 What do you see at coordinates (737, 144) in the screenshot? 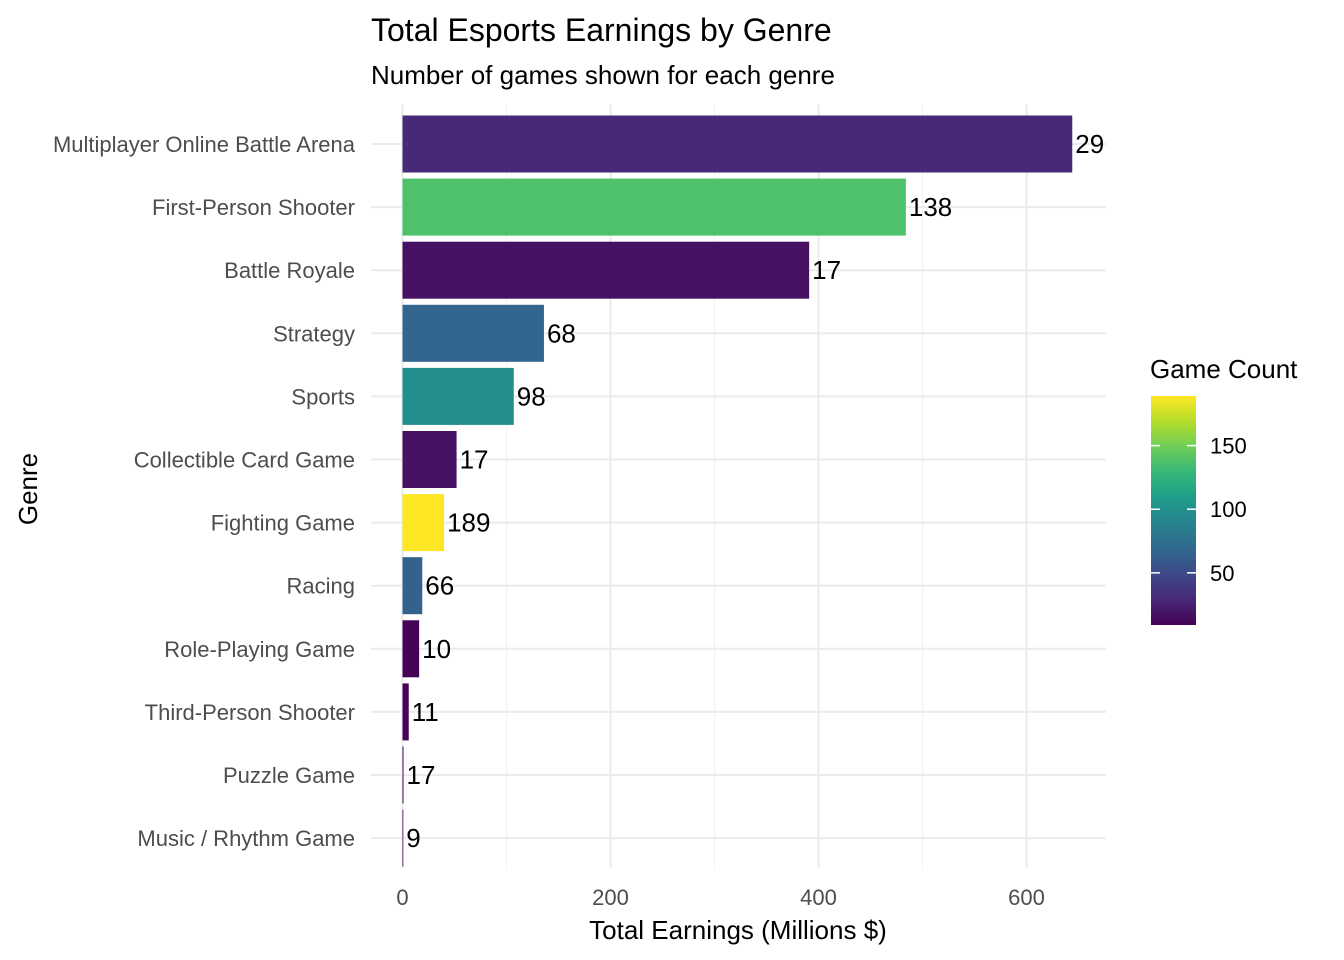
I see `bar-multiplayer-online-battle-arena` at bounding box center [737, 144].